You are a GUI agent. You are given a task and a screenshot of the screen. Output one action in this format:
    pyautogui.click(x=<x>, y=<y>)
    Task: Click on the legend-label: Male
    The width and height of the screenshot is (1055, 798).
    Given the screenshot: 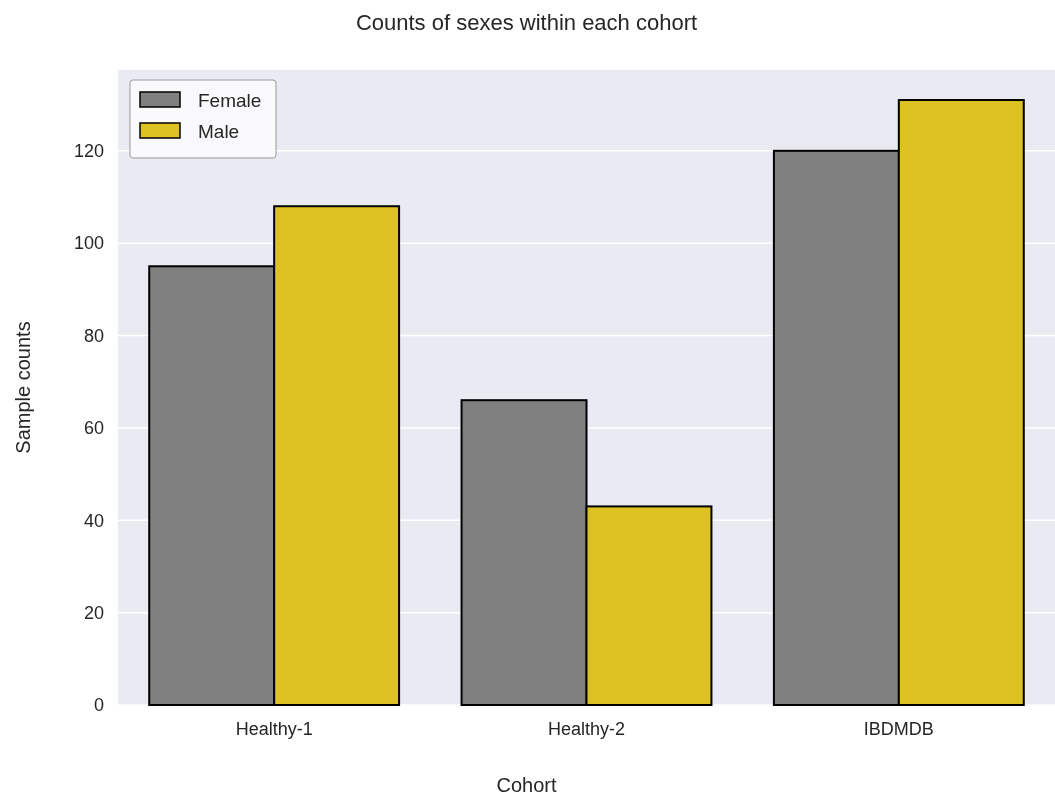 What is the action you would take?
    pyautogui.click(x=219, y=131)
    